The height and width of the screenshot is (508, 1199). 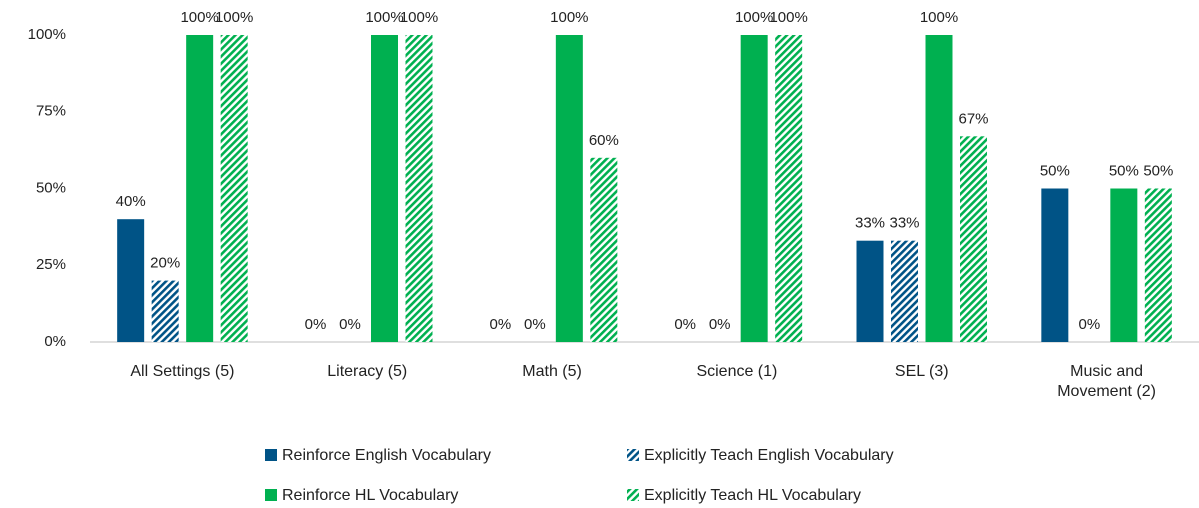 What do you see at coordinates (386, 455) in the screenshot?
I see `legend-label: Reinforce English Vocabulary` at bounding box center [386, 455].